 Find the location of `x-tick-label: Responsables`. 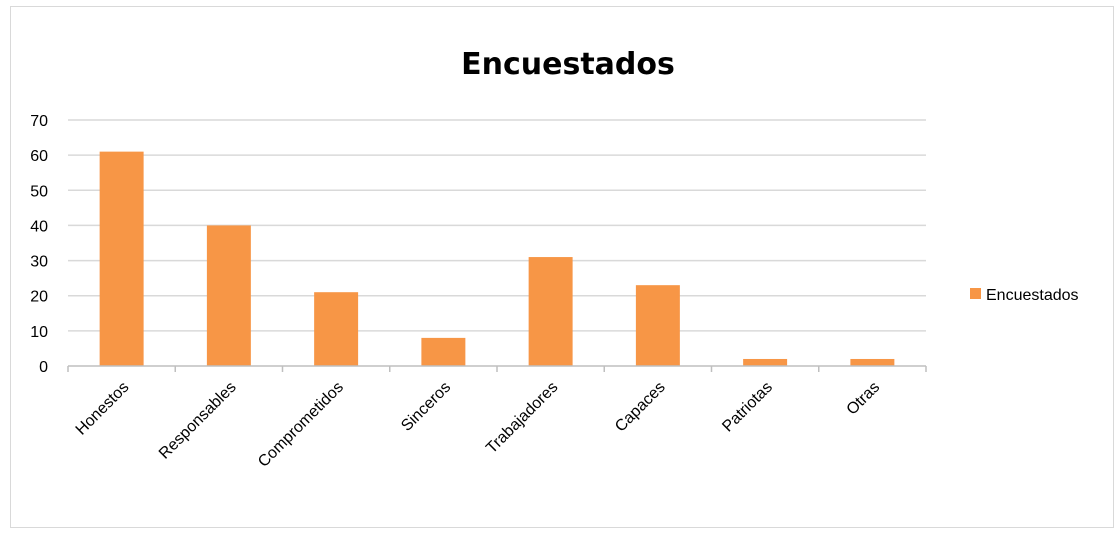

x-tick-label: Responsables is located at coordinates (198, 421).